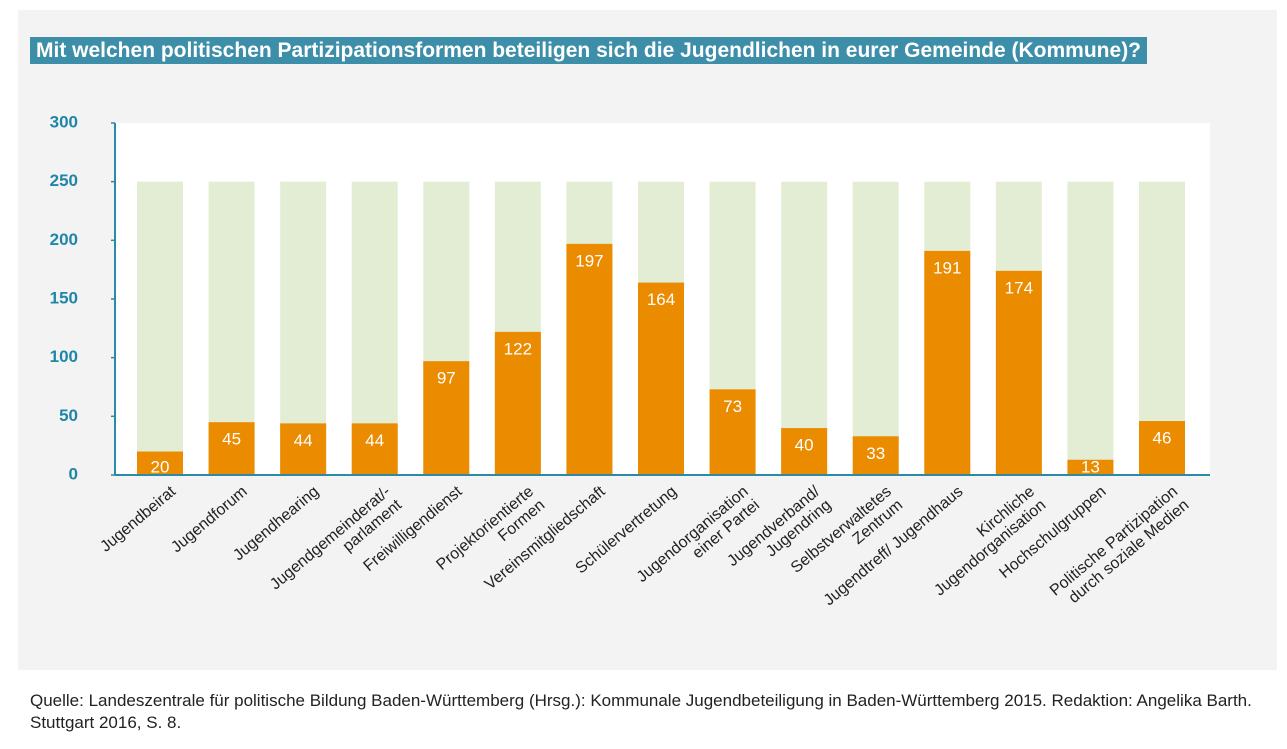  I want to click on y-tick-label: 300, so click(64, 121).